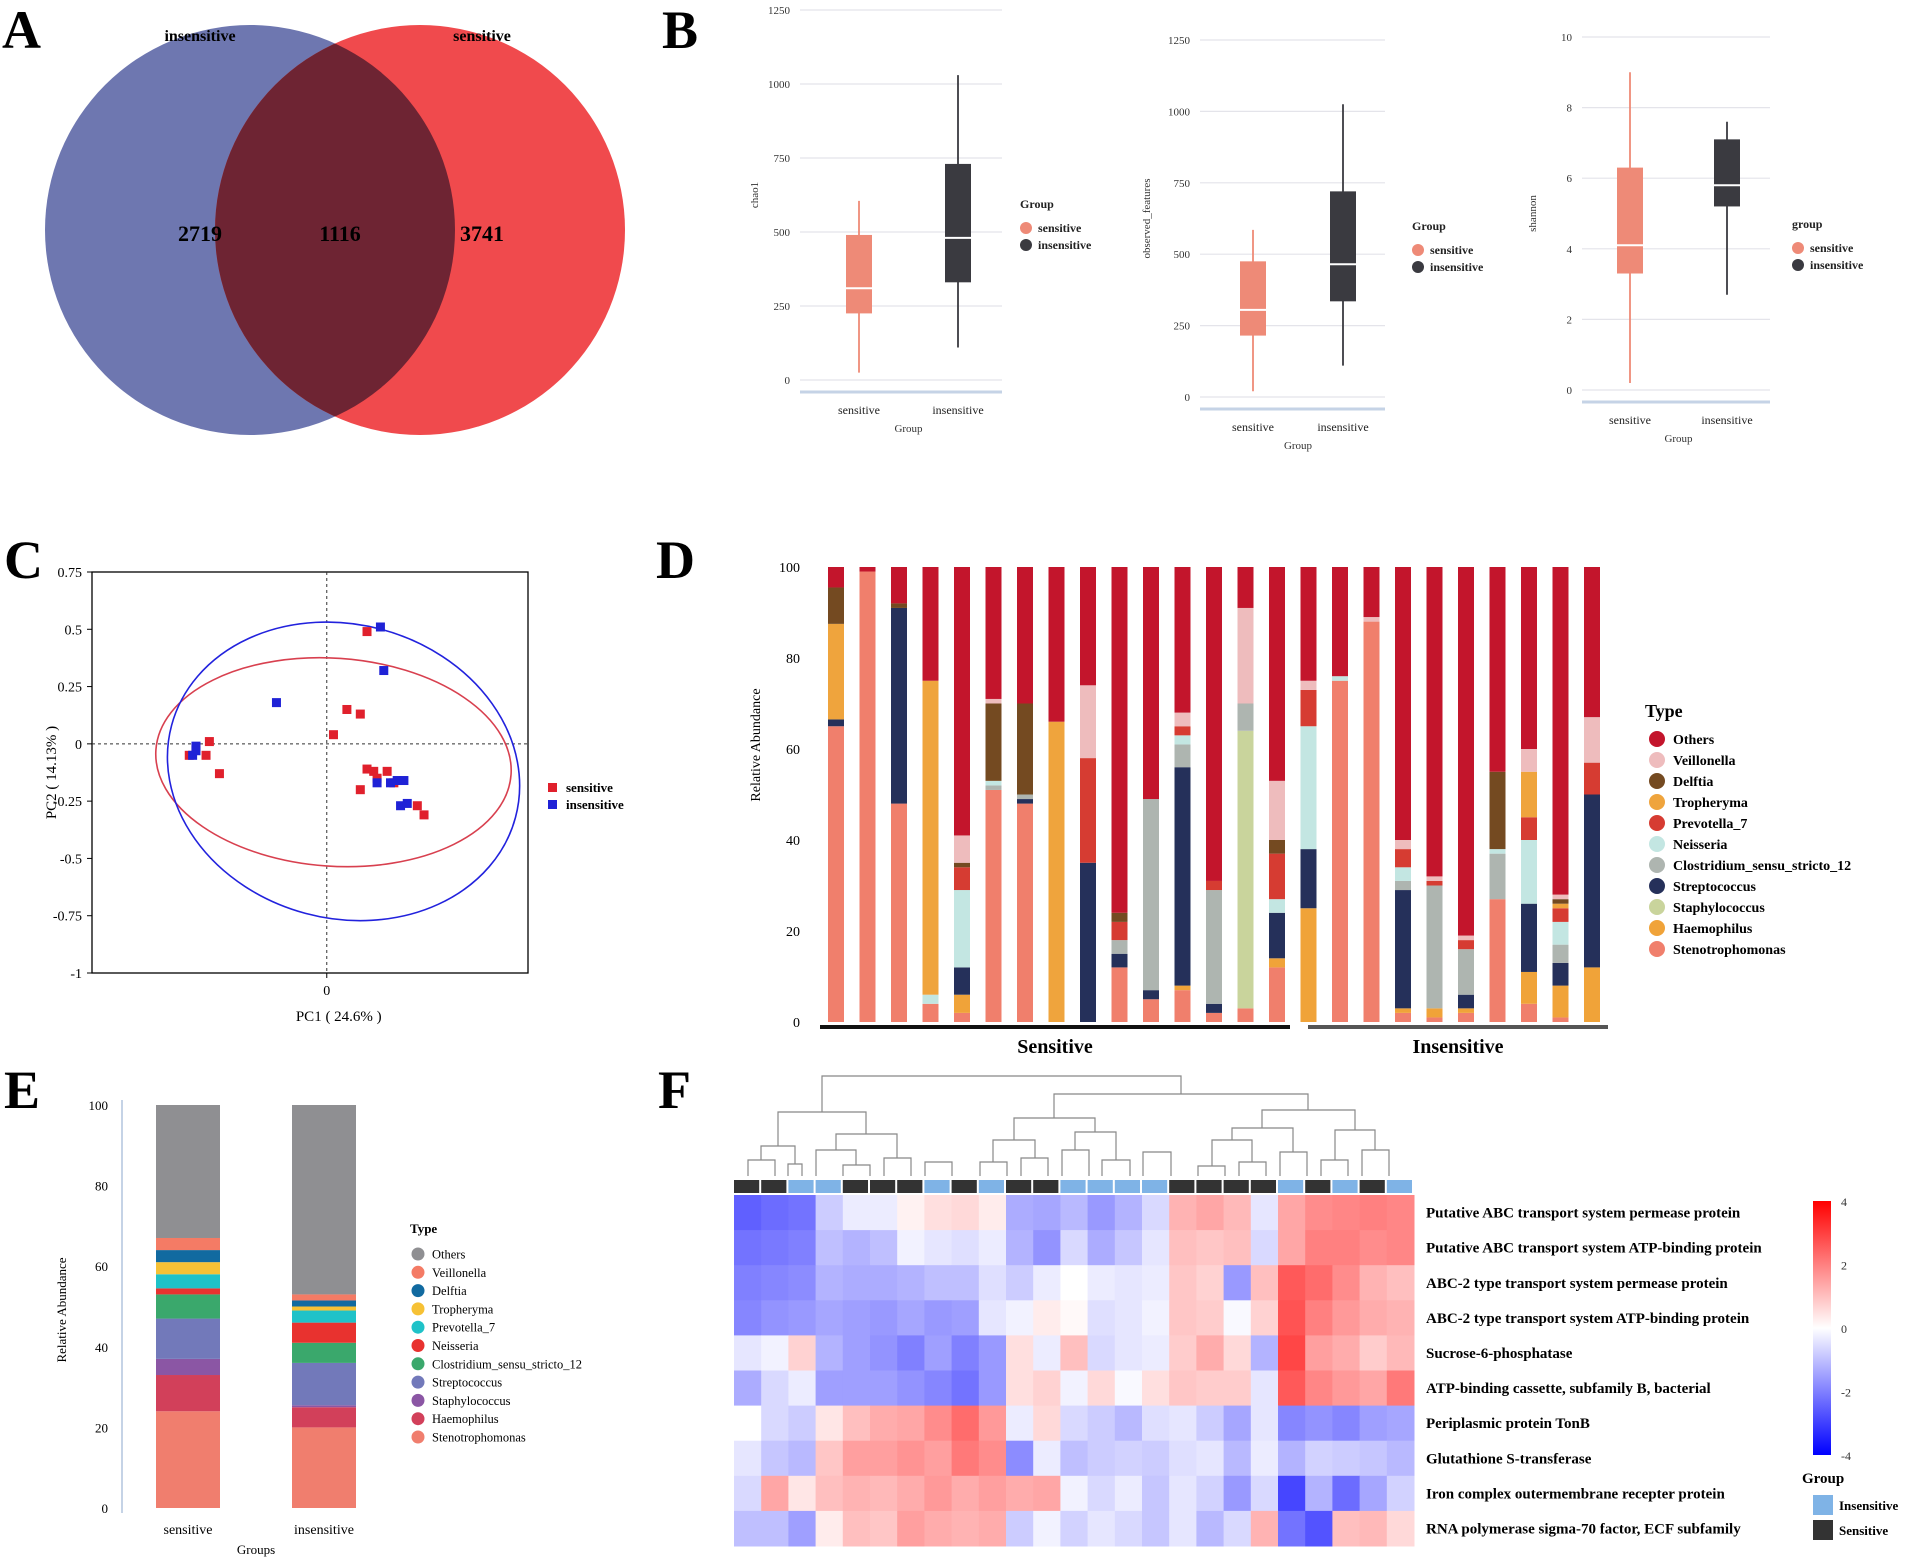 This screenshot has width=1908, height=1564. I want to click on box-insensitive, so click(958, 223).